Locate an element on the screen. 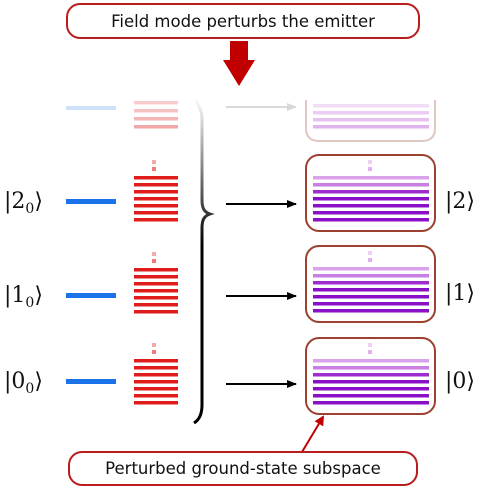 This screenshot has height=492, width=485. faded-perturbed-box is located at coordinates (370, 121).